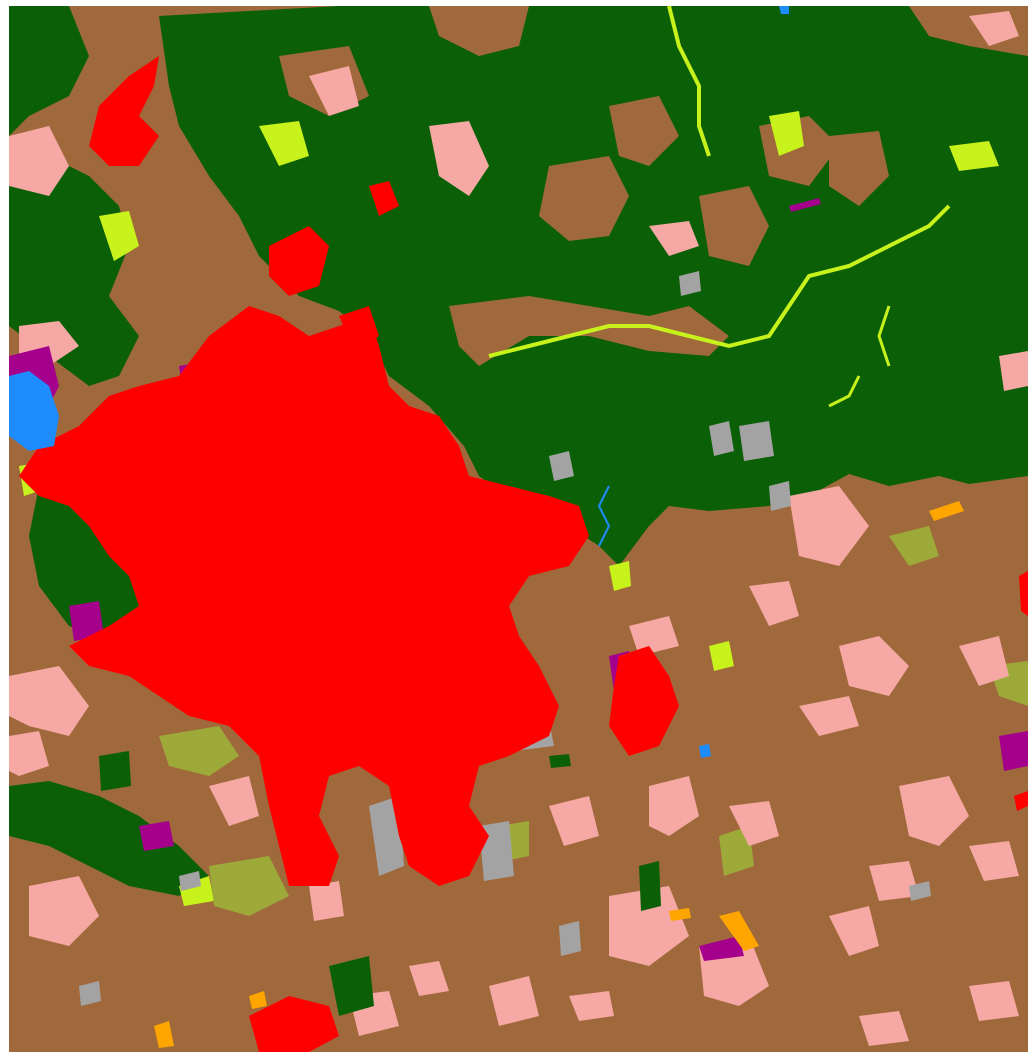  Describe the element at coordinates (604, 516) in the screenshot. I see `river-centre` at that location.